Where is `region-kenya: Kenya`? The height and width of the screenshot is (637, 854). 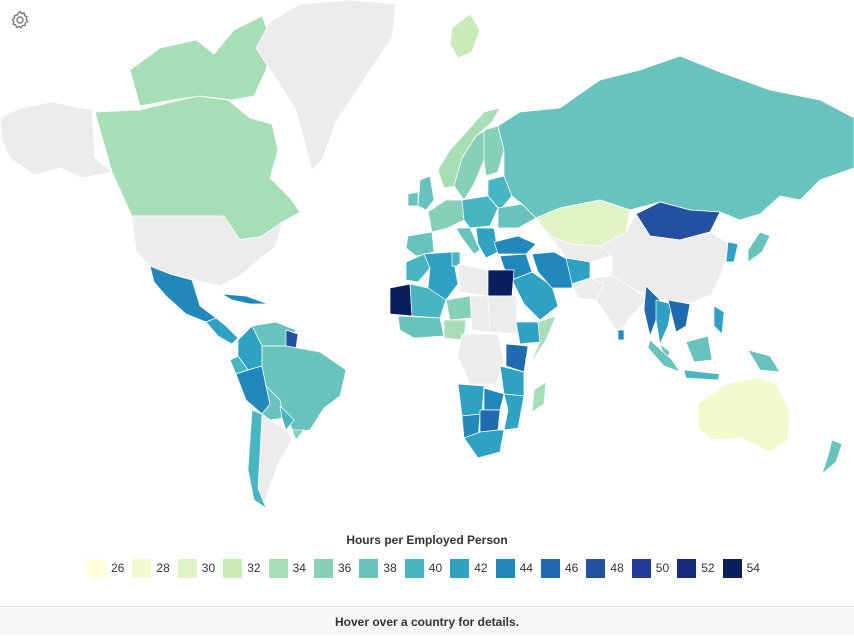 region-kenya: Kenya is located at coordinates (517, 358).